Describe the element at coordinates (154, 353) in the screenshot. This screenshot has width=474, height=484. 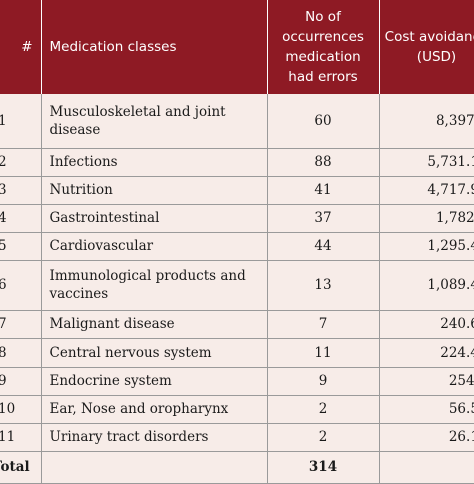
I see `row-class: Central nervous system` at that location.